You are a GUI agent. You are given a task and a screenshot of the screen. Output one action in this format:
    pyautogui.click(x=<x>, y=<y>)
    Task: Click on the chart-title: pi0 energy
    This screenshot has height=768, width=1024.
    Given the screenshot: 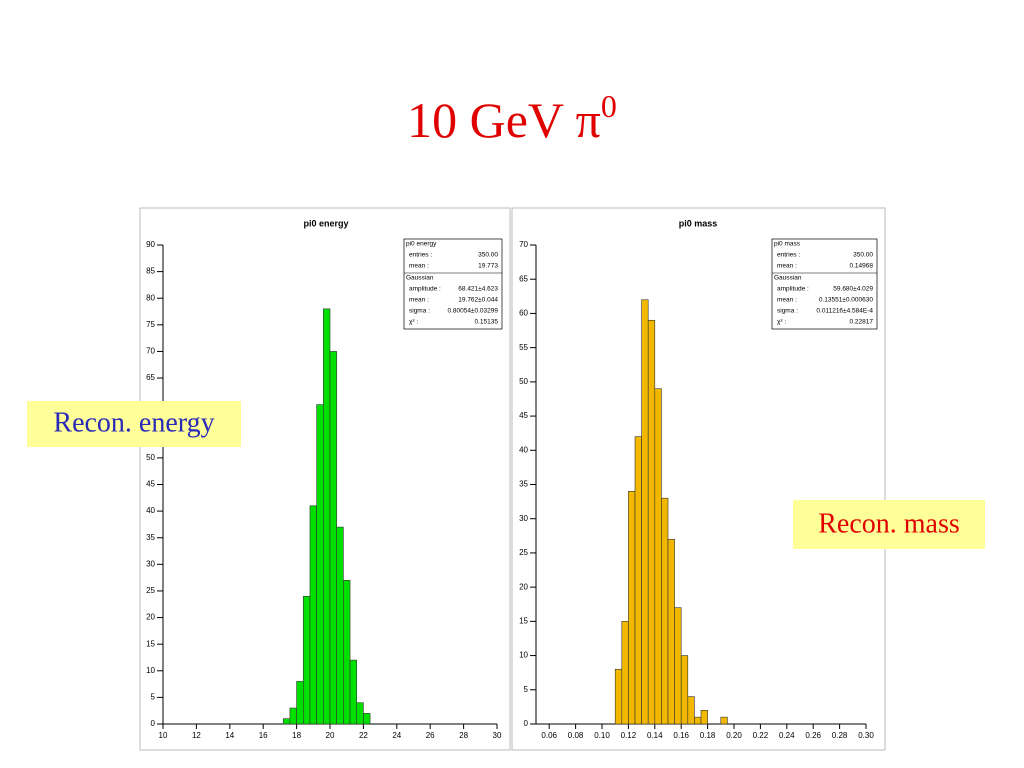 What is the action you would take?
    pyautogui.click(x=325, y=223)
    